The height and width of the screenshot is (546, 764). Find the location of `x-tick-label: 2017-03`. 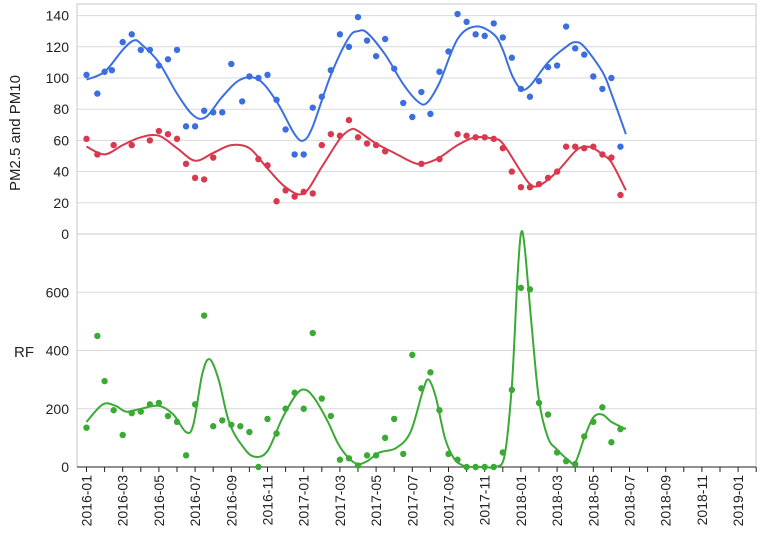

x-tick-label: 2017-03 is located at coordinates (340, 501).